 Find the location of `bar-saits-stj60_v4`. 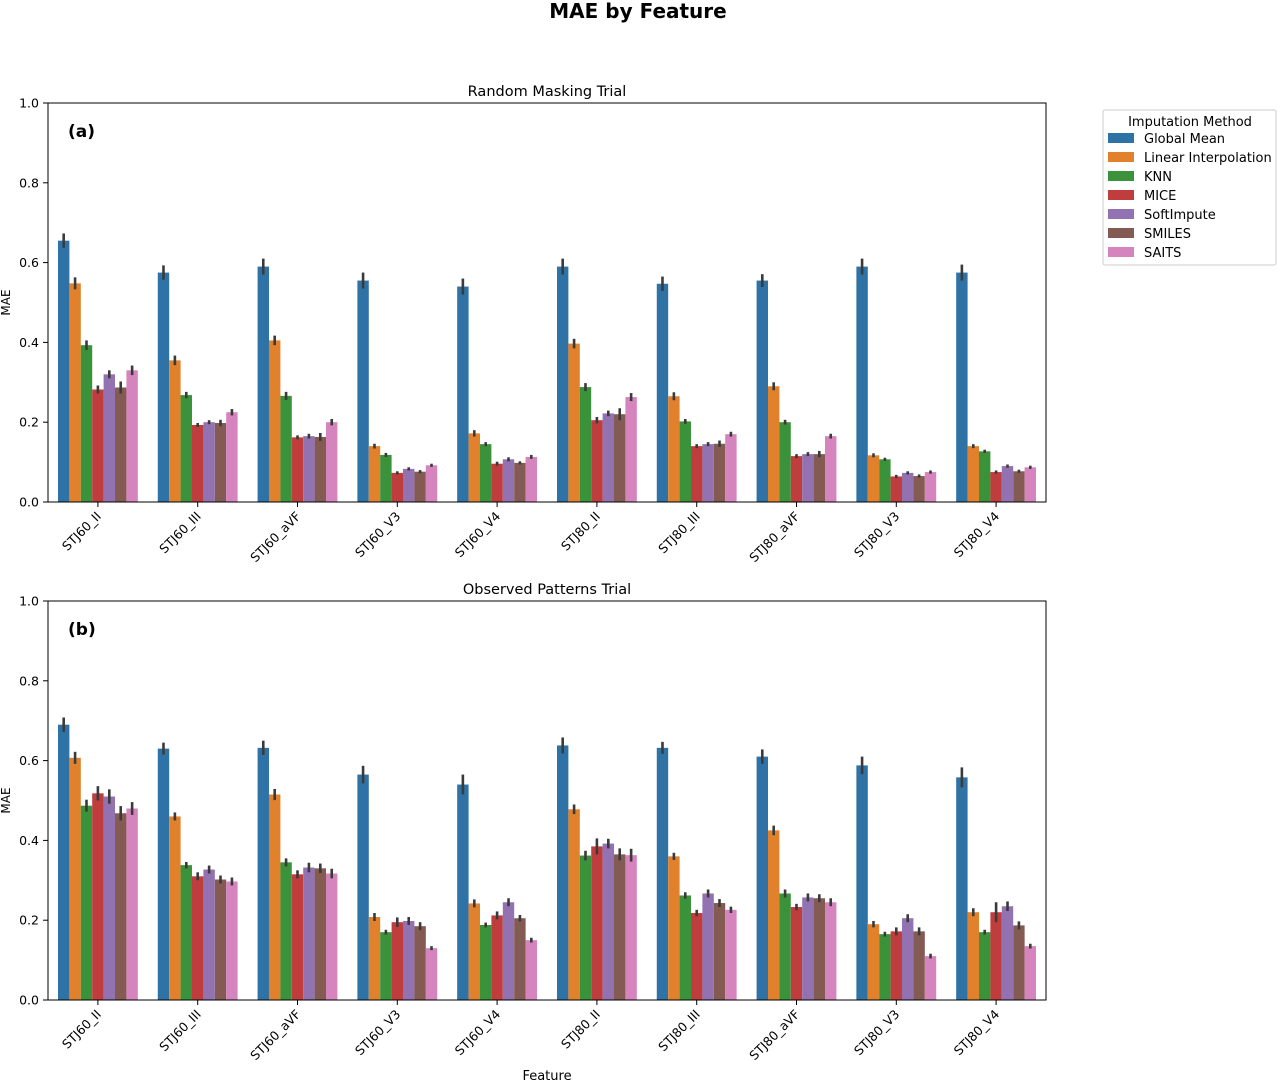

bar-saits-stj60_v4 is located at coordinates (531, 479).